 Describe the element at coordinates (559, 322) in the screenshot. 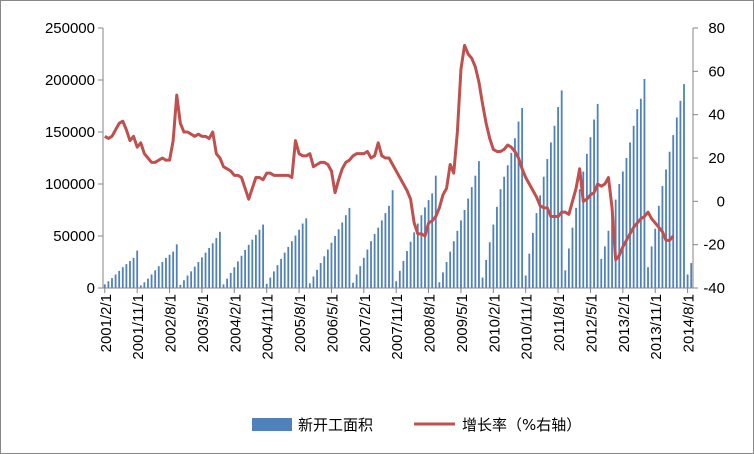

I see `x-tick-label: 2011/8/1` at that location.